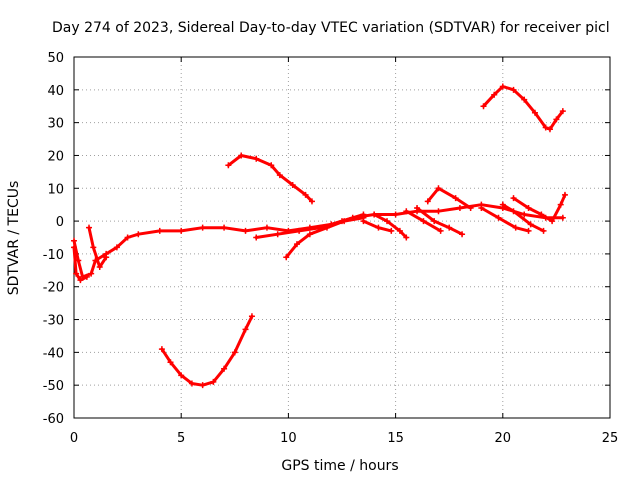 This screenshot has height=480, width=640. I want to click on y-tick-label: 20, so click(55, 156).